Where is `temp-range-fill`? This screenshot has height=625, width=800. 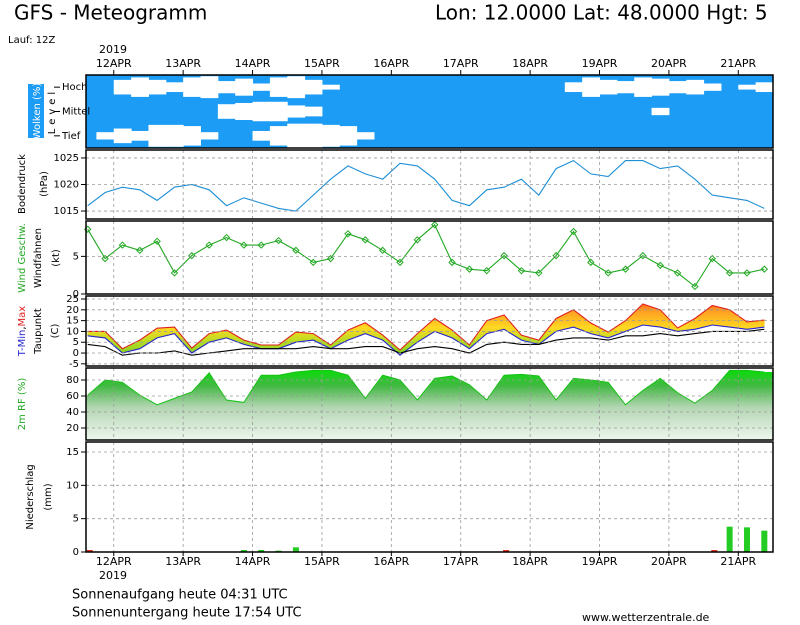 temp-range-fill is located at coordinates (616, 329).